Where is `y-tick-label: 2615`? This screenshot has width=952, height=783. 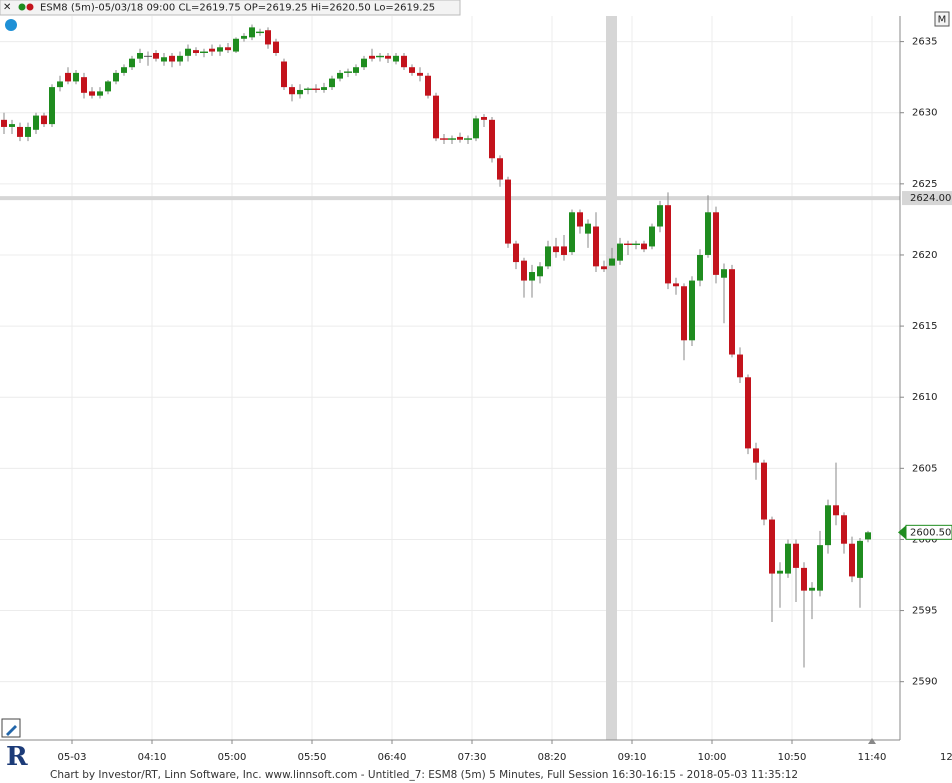 y-tick-label: 2615 is located at coordinates (924, 326).